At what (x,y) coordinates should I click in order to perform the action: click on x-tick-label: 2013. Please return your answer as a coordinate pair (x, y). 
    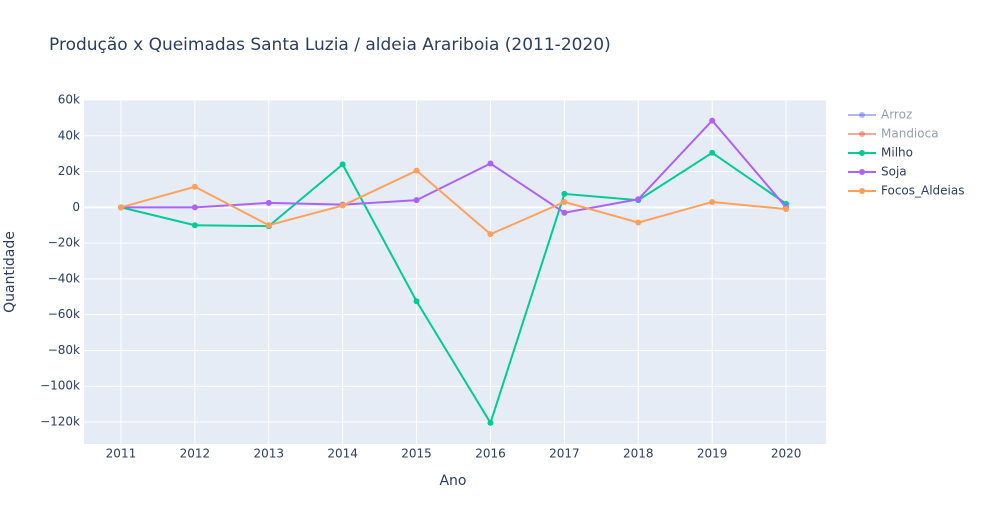
    Looking at the image, I should click on (268, 454).